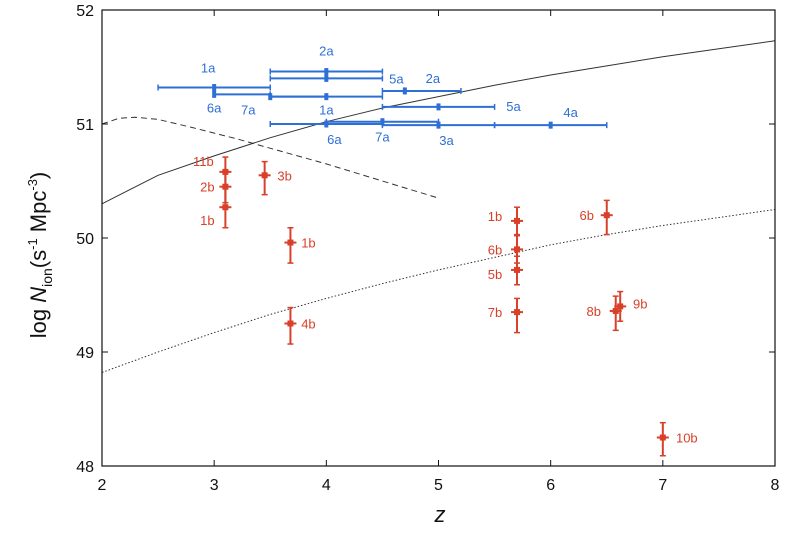 This screenshot has height=533, width=800. I want to click on point-b: 10b, so click(677, 439).